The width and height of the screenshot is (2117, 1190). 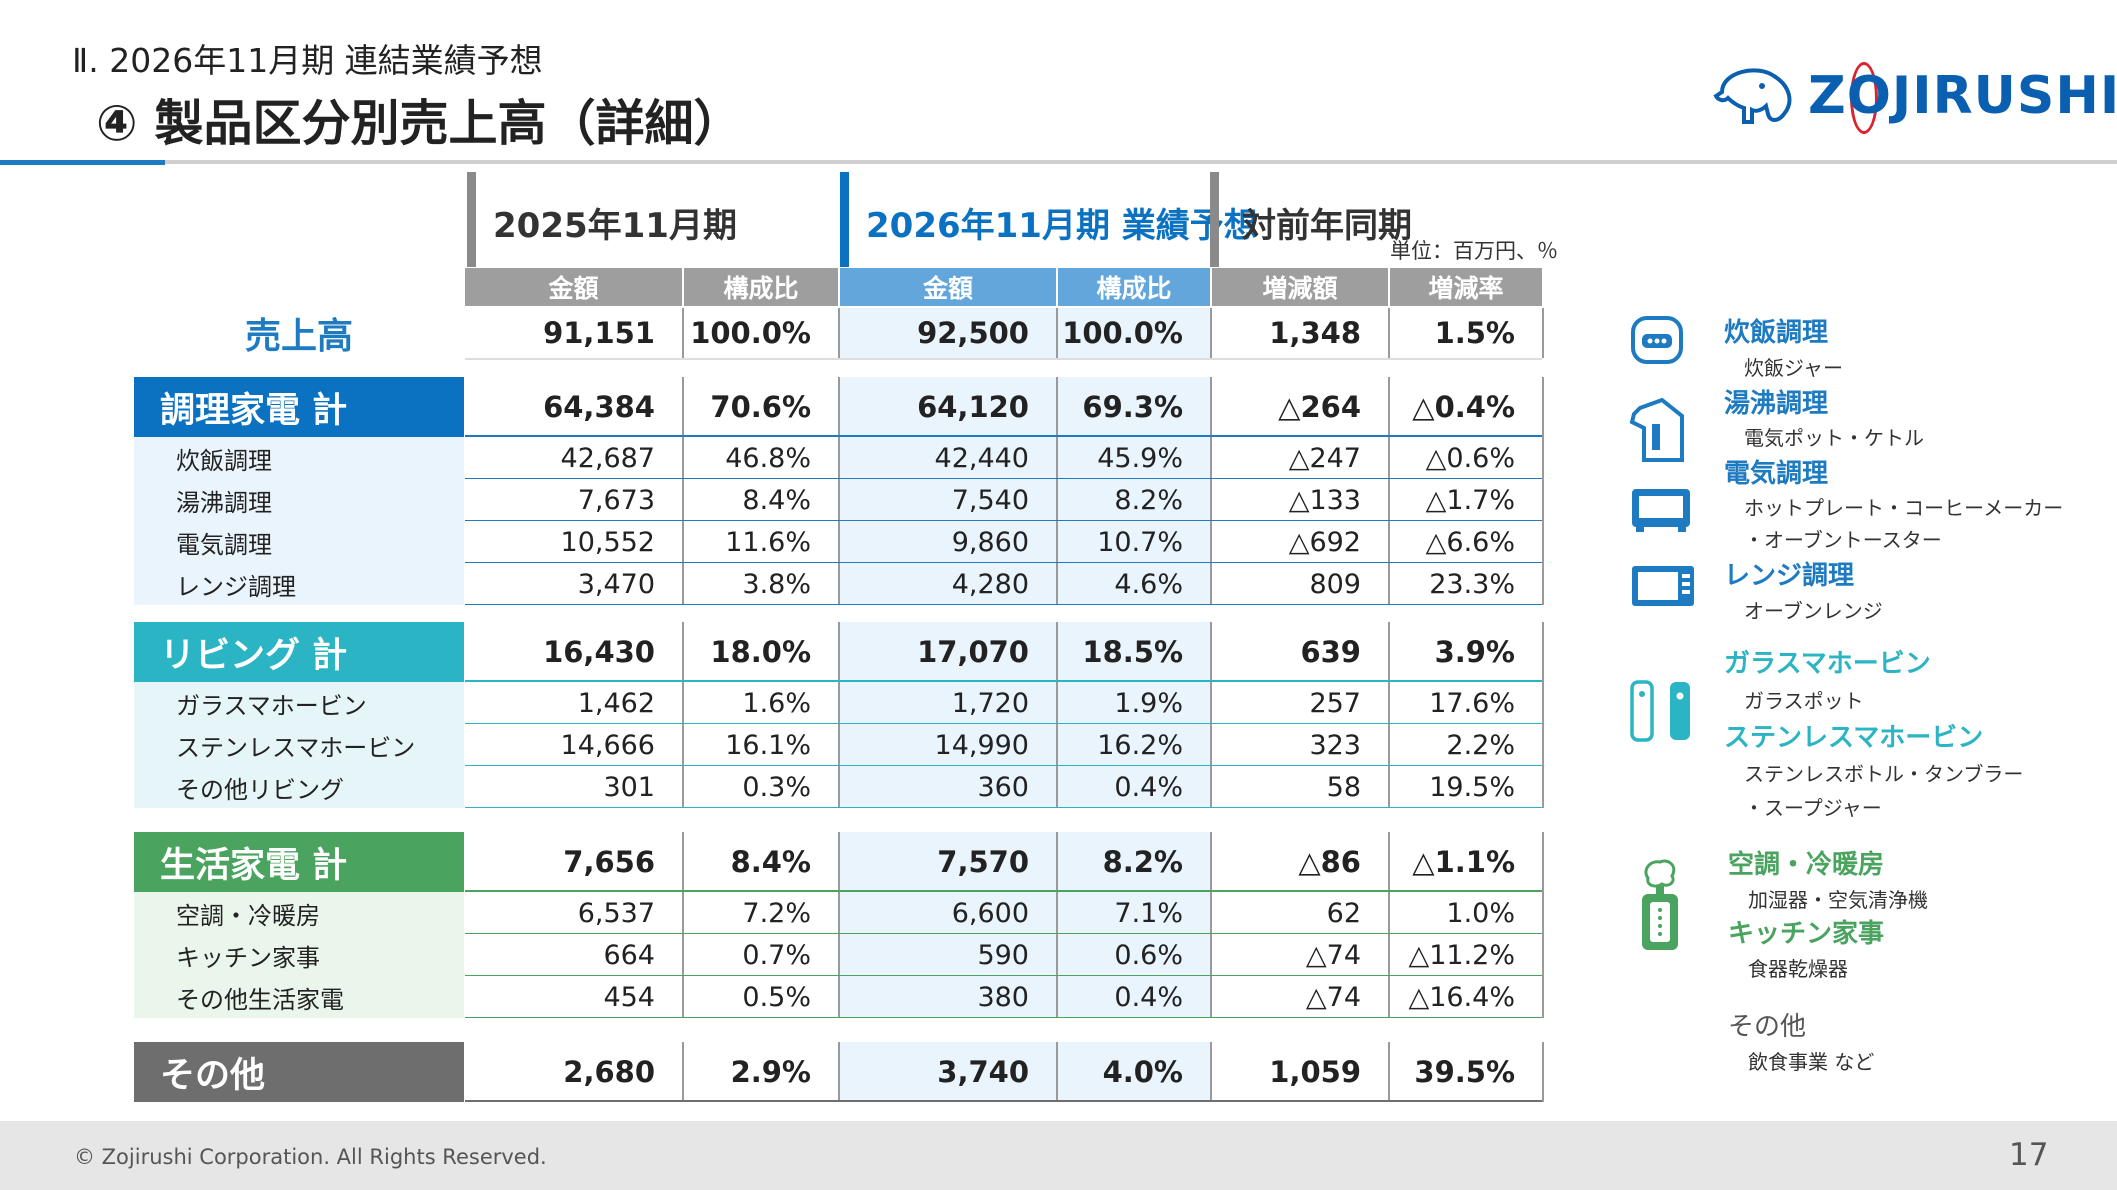 I want to click on legend-subtitle: 食器乾燥器, so click(x=1798, y=969).